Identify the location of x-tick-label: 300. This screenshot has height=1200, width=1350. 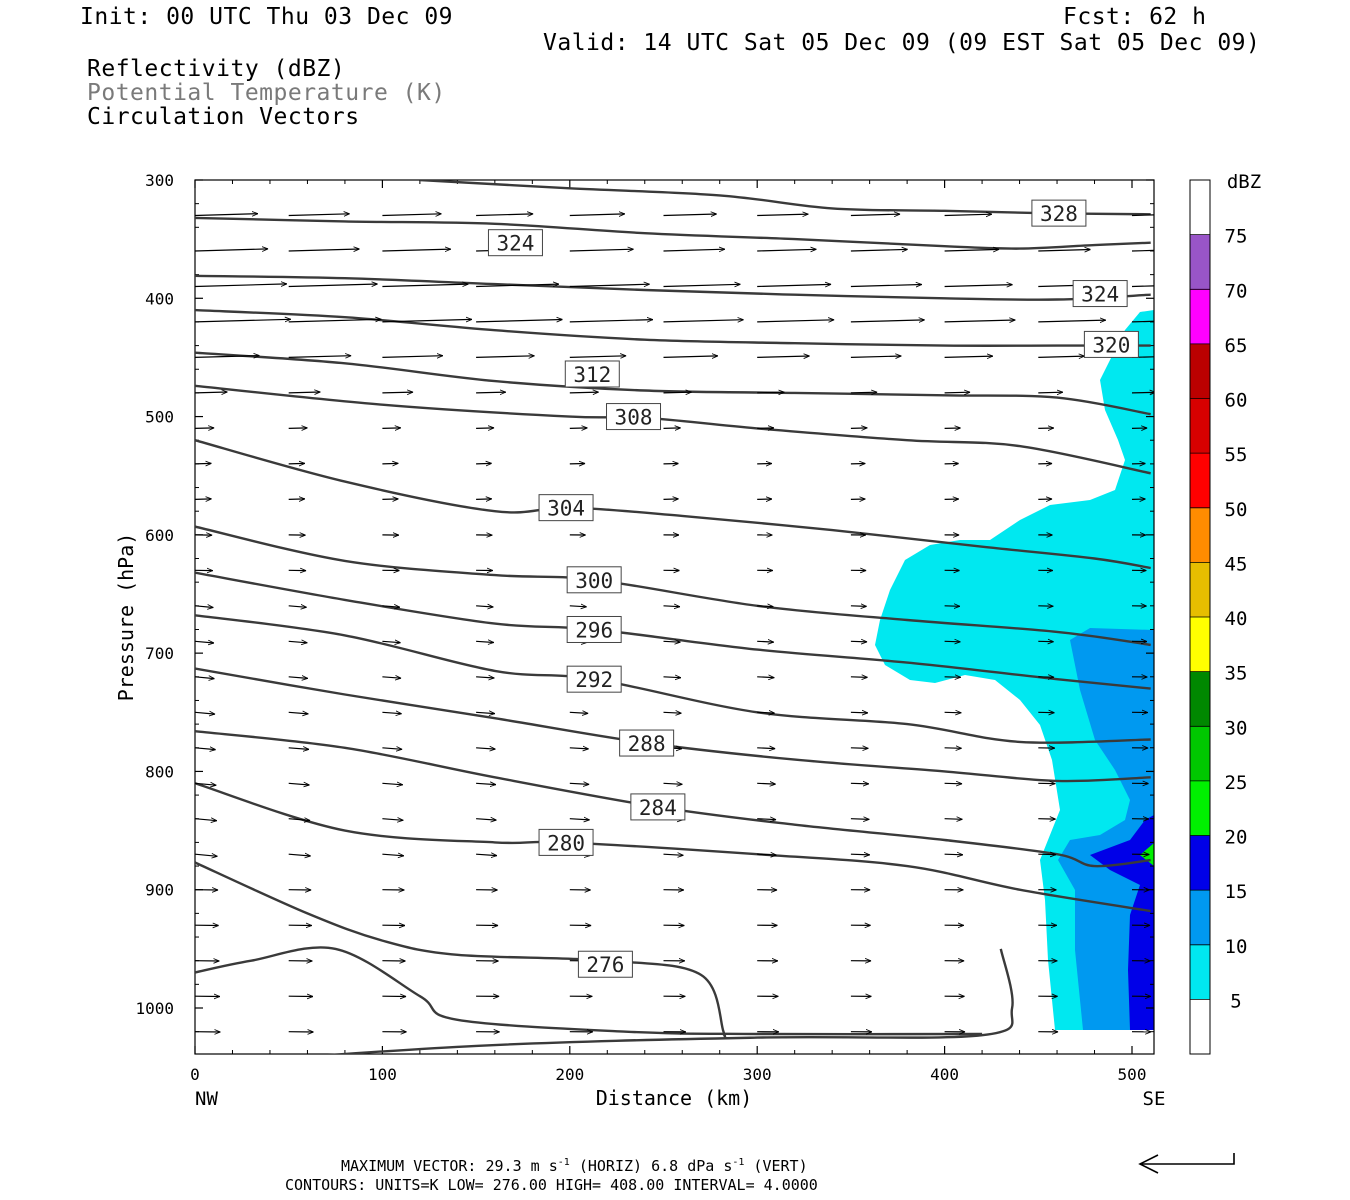
(757, 1074).